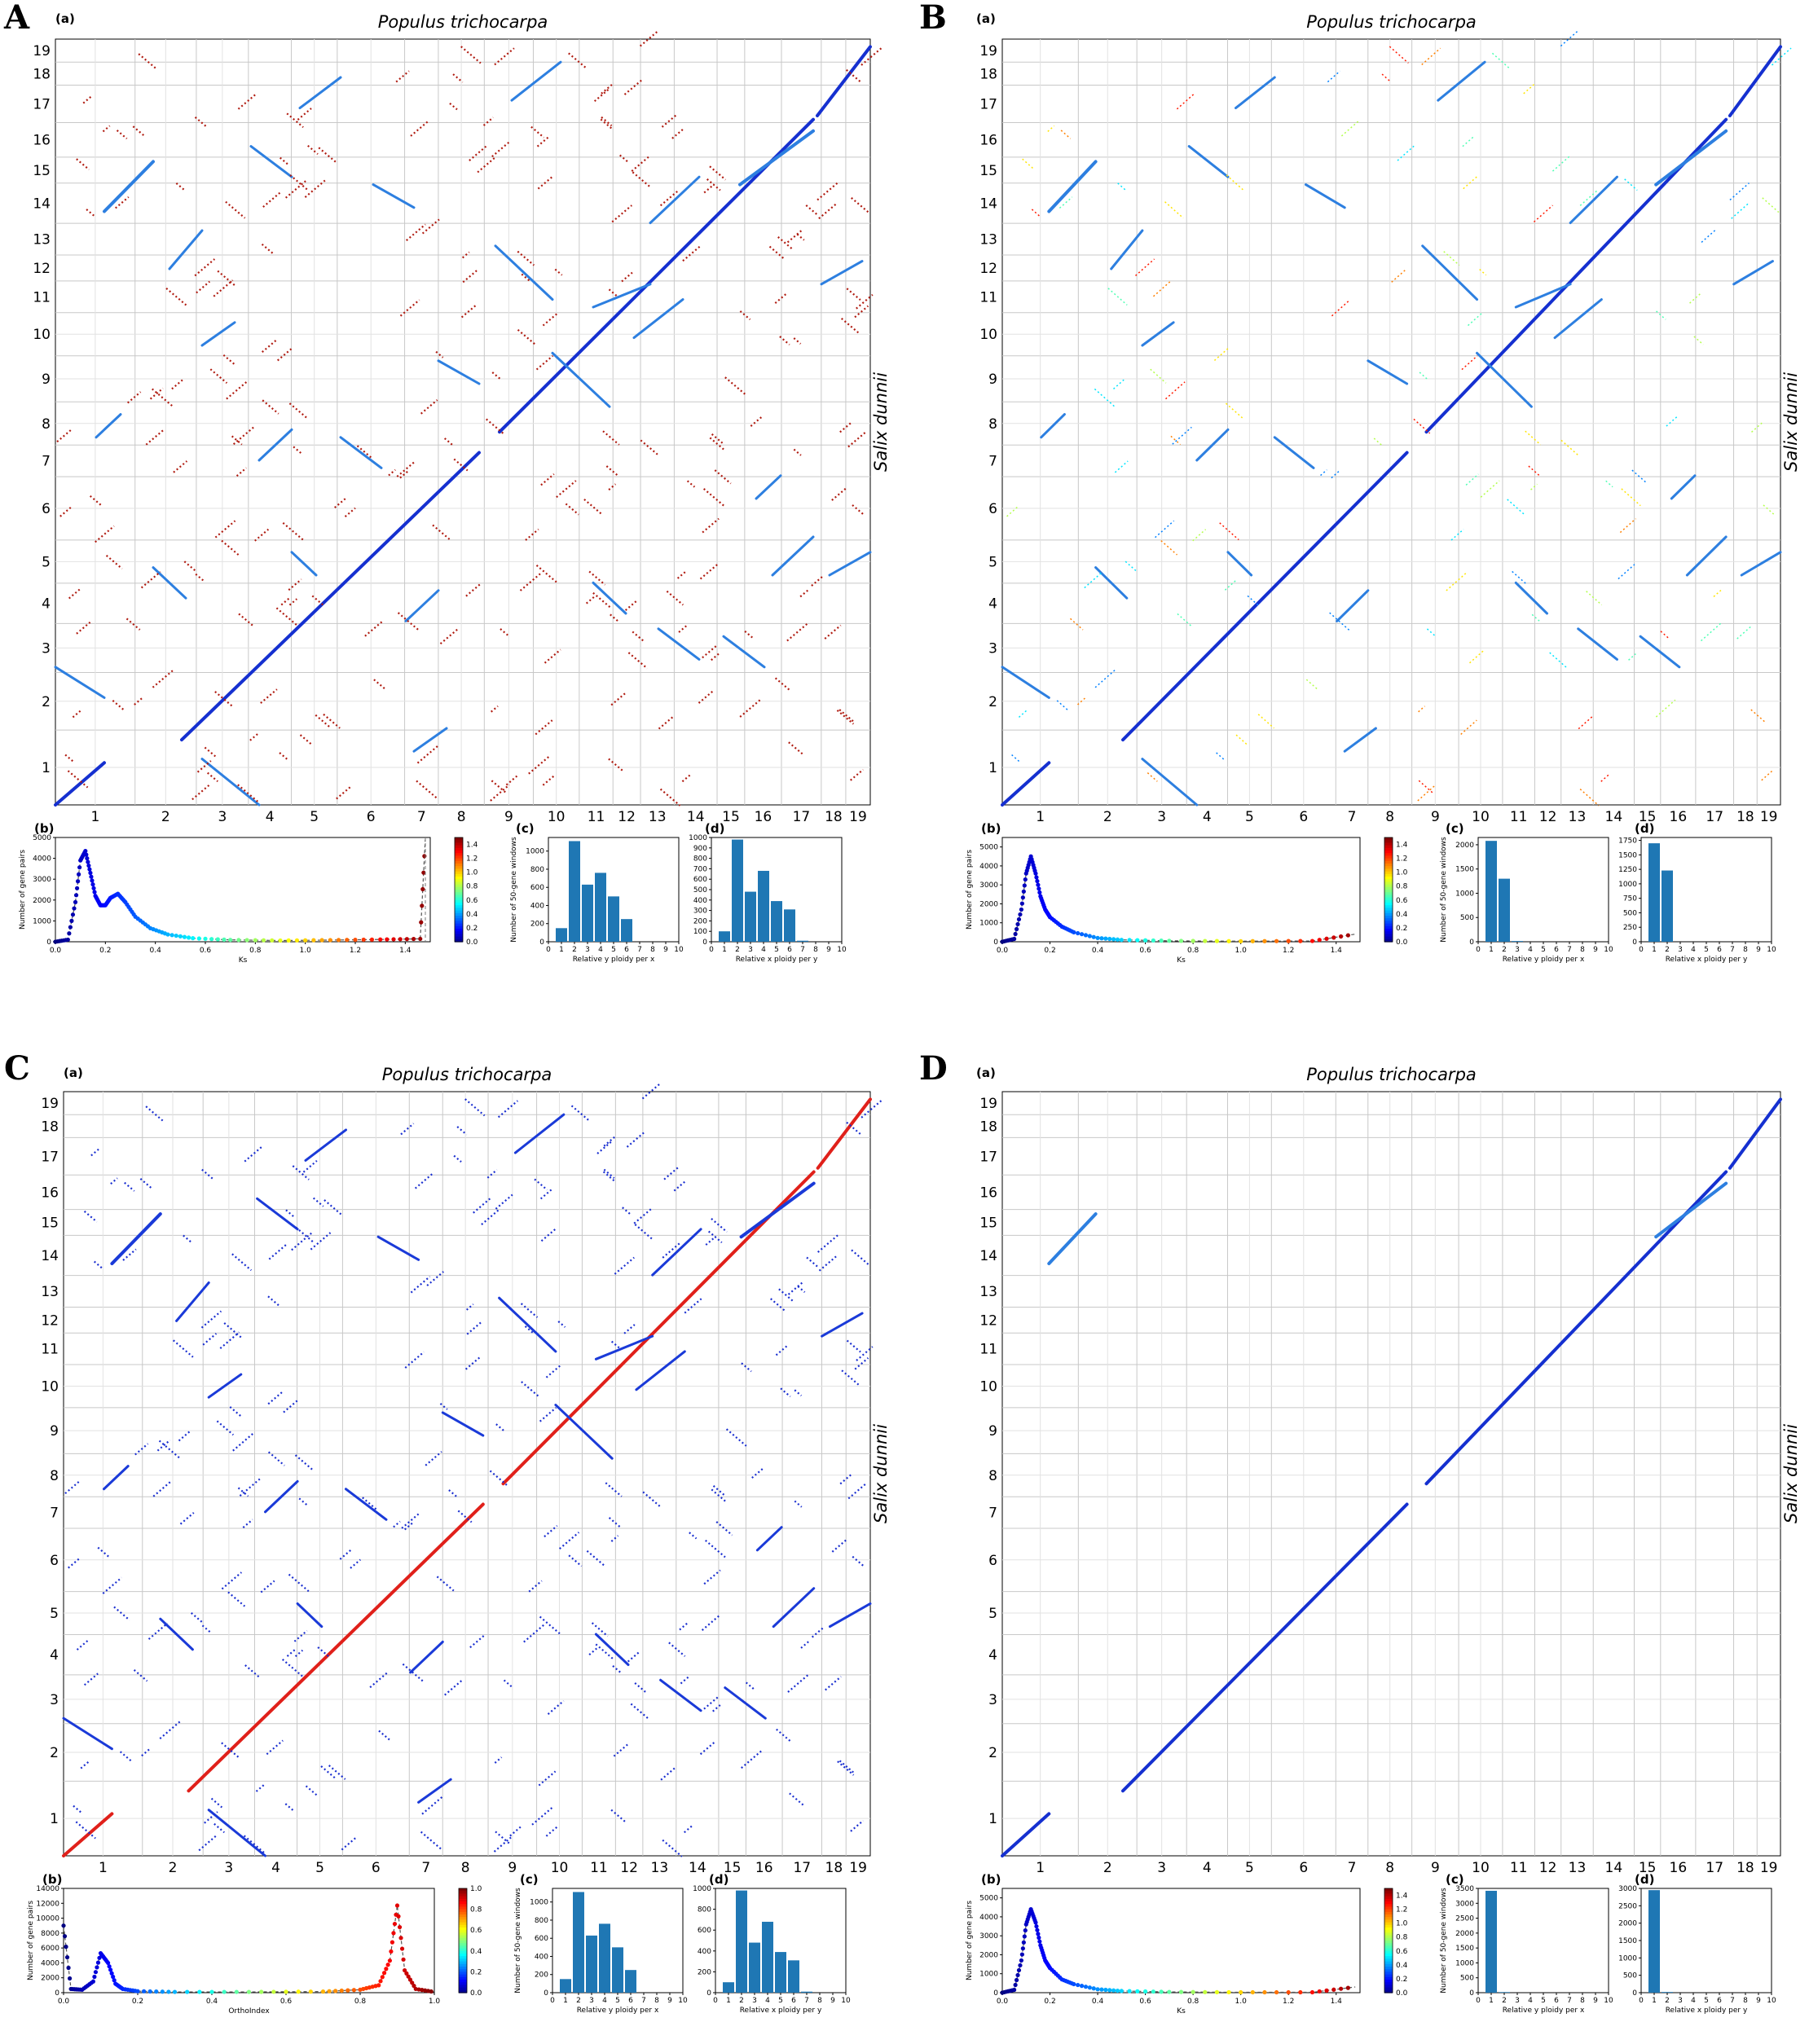 Image resolution: width=1809 pixels, height=2044 pixels. I want to click on x-tick-label: 4, so click(1693, 2001).